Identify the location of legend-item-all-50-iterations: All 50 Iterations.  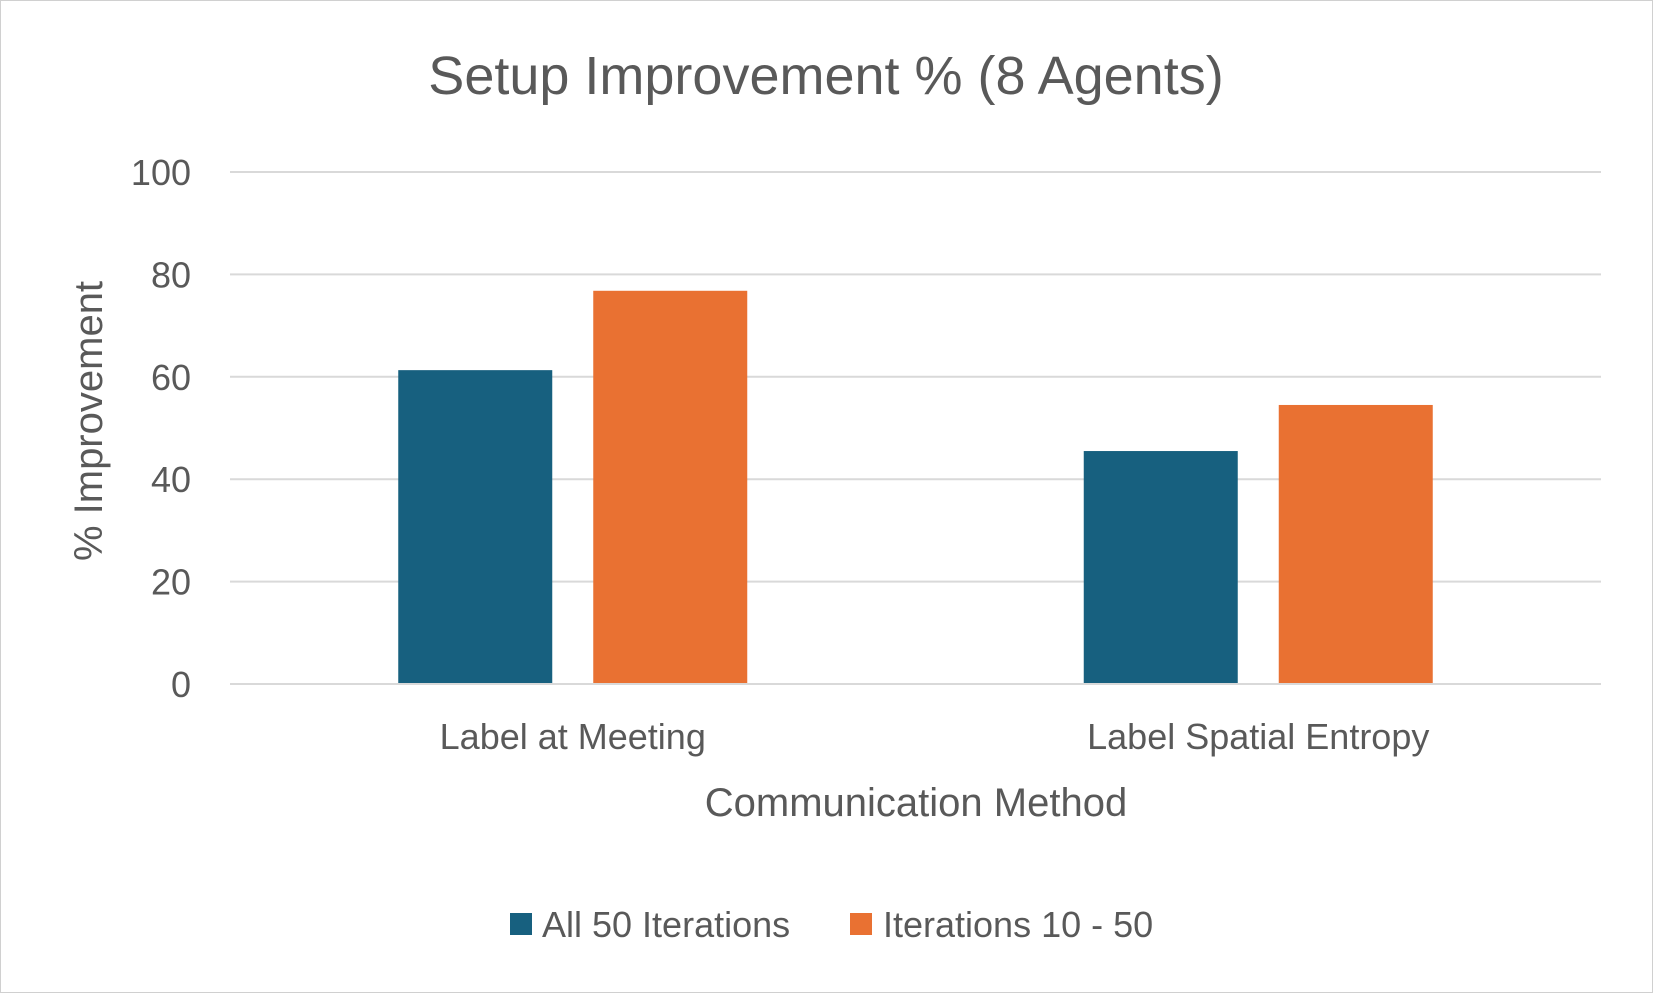
(650, 924).